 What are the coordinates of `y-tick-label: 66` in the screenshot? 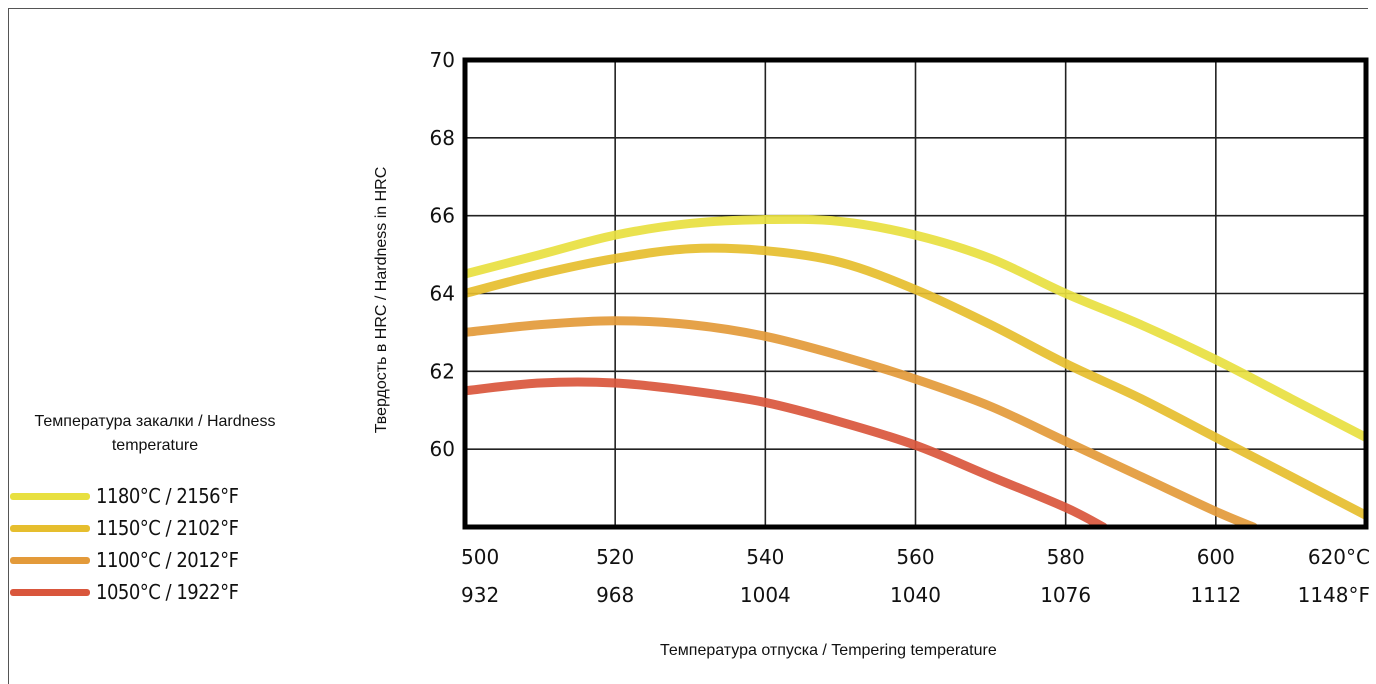 It's located at (442, 216).